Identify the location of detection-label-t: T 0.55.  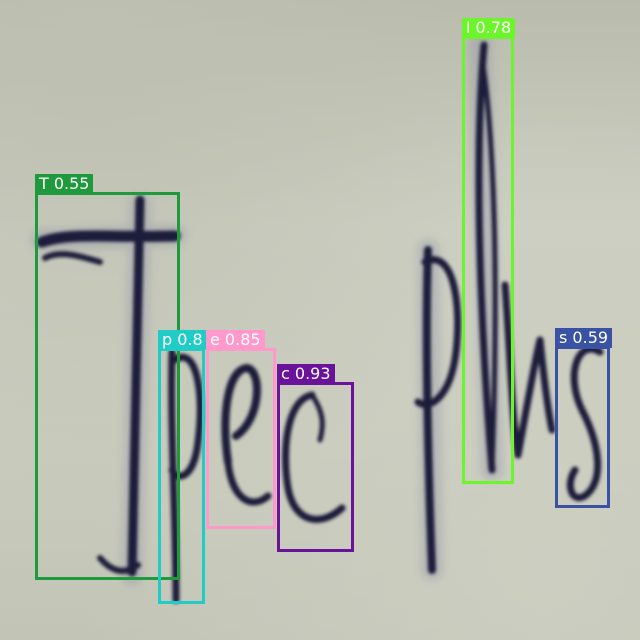
(64, 184).